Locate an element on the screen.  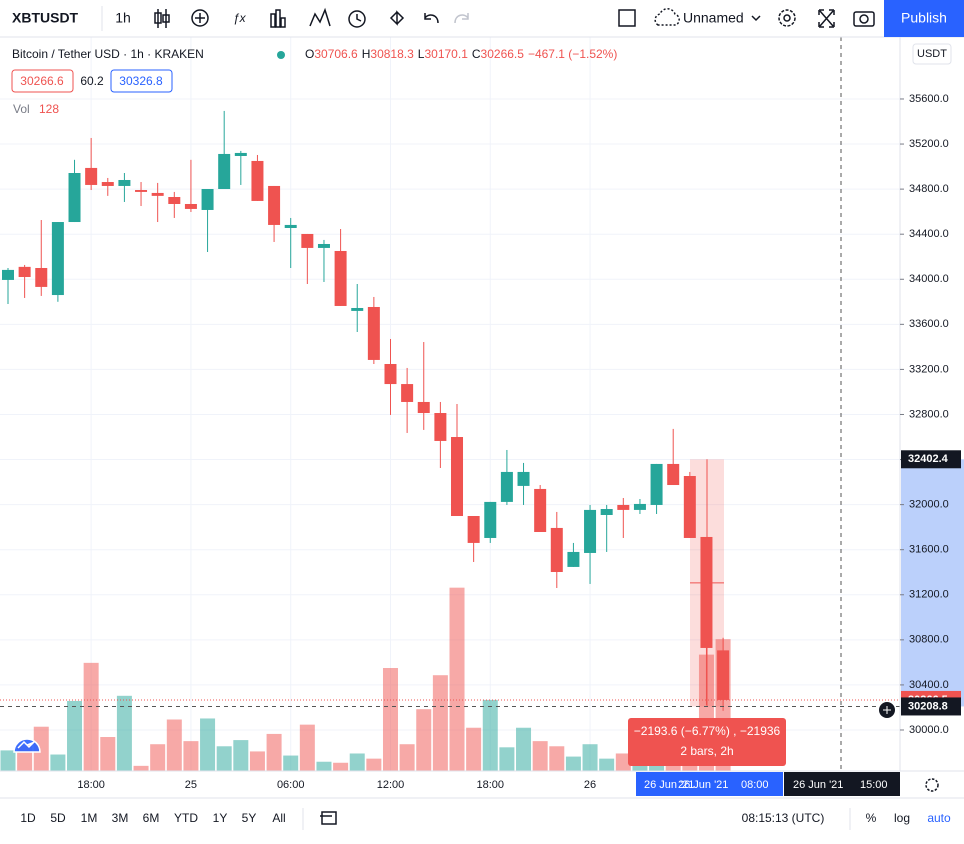
ohlc-value: 30266.5 is located at coordinates (503, 54).